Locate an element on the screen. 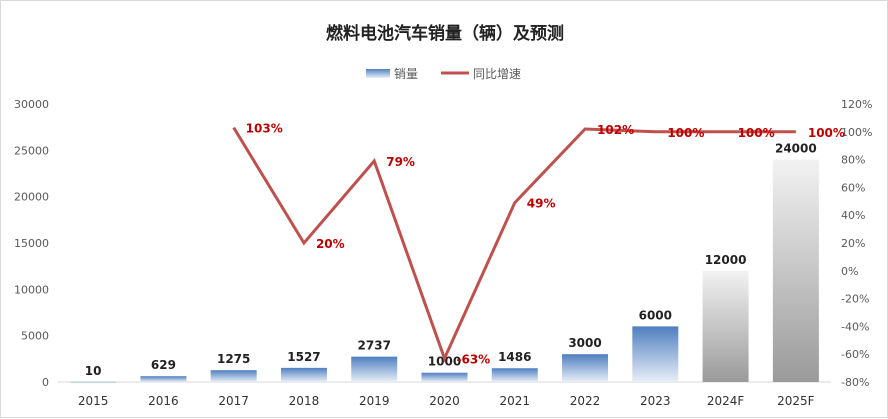  legend-label-growth: 同比增速 is located at coordinates (497, 74).